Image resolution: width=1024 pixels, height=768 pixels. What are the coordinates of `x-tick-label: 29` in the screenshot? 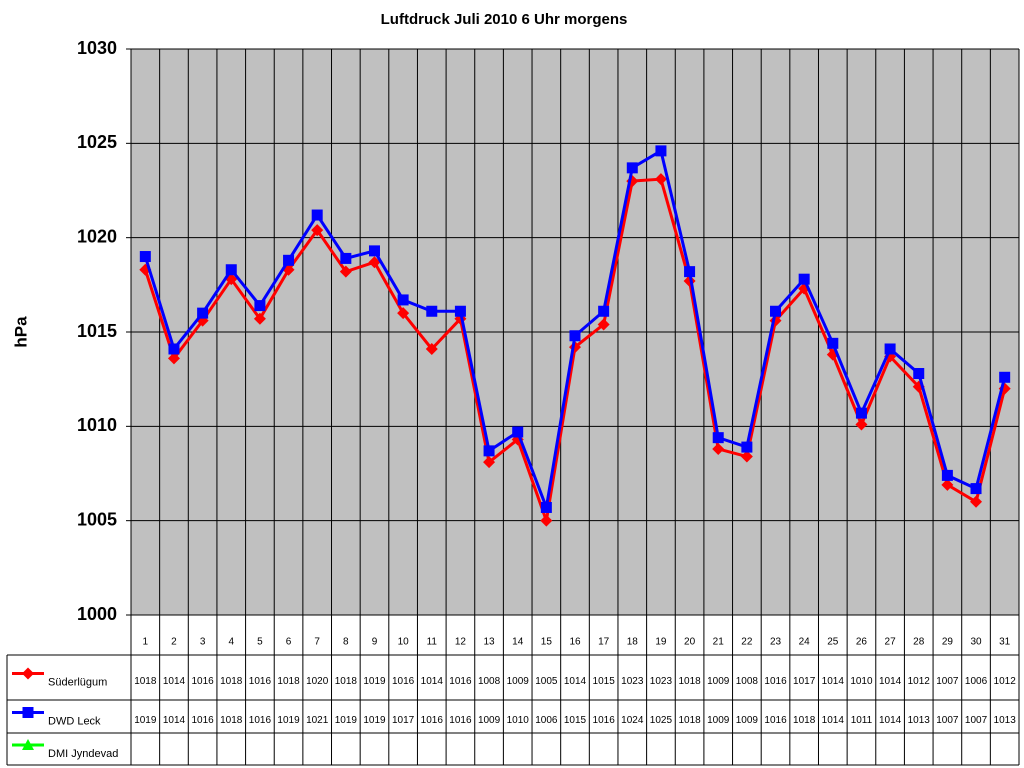 It's located at (948, 642).